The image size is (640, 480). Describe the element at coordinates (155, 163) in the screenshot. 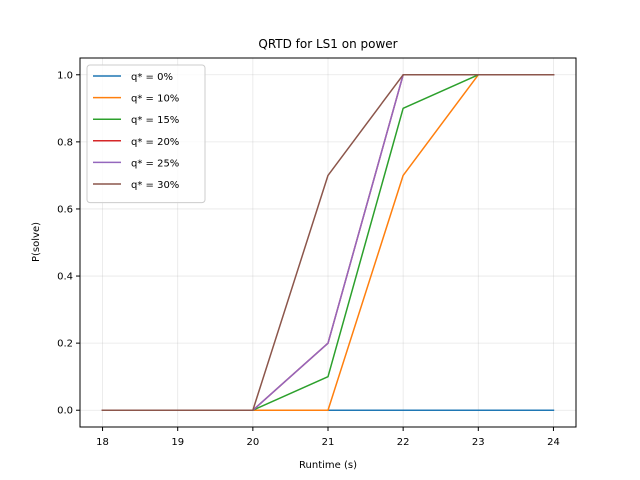

I see `legend-entry-label: q* = 25%` at that location.